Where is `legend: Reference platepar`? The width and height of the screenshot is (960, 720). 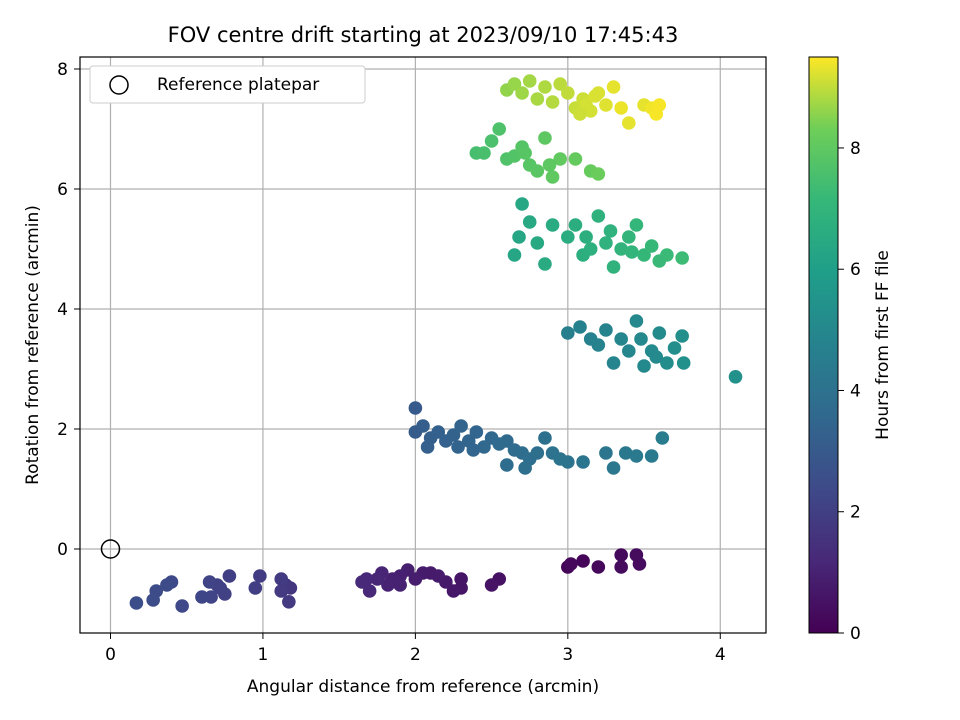 legend: Reference platepar is located at coordinates (227, 84).